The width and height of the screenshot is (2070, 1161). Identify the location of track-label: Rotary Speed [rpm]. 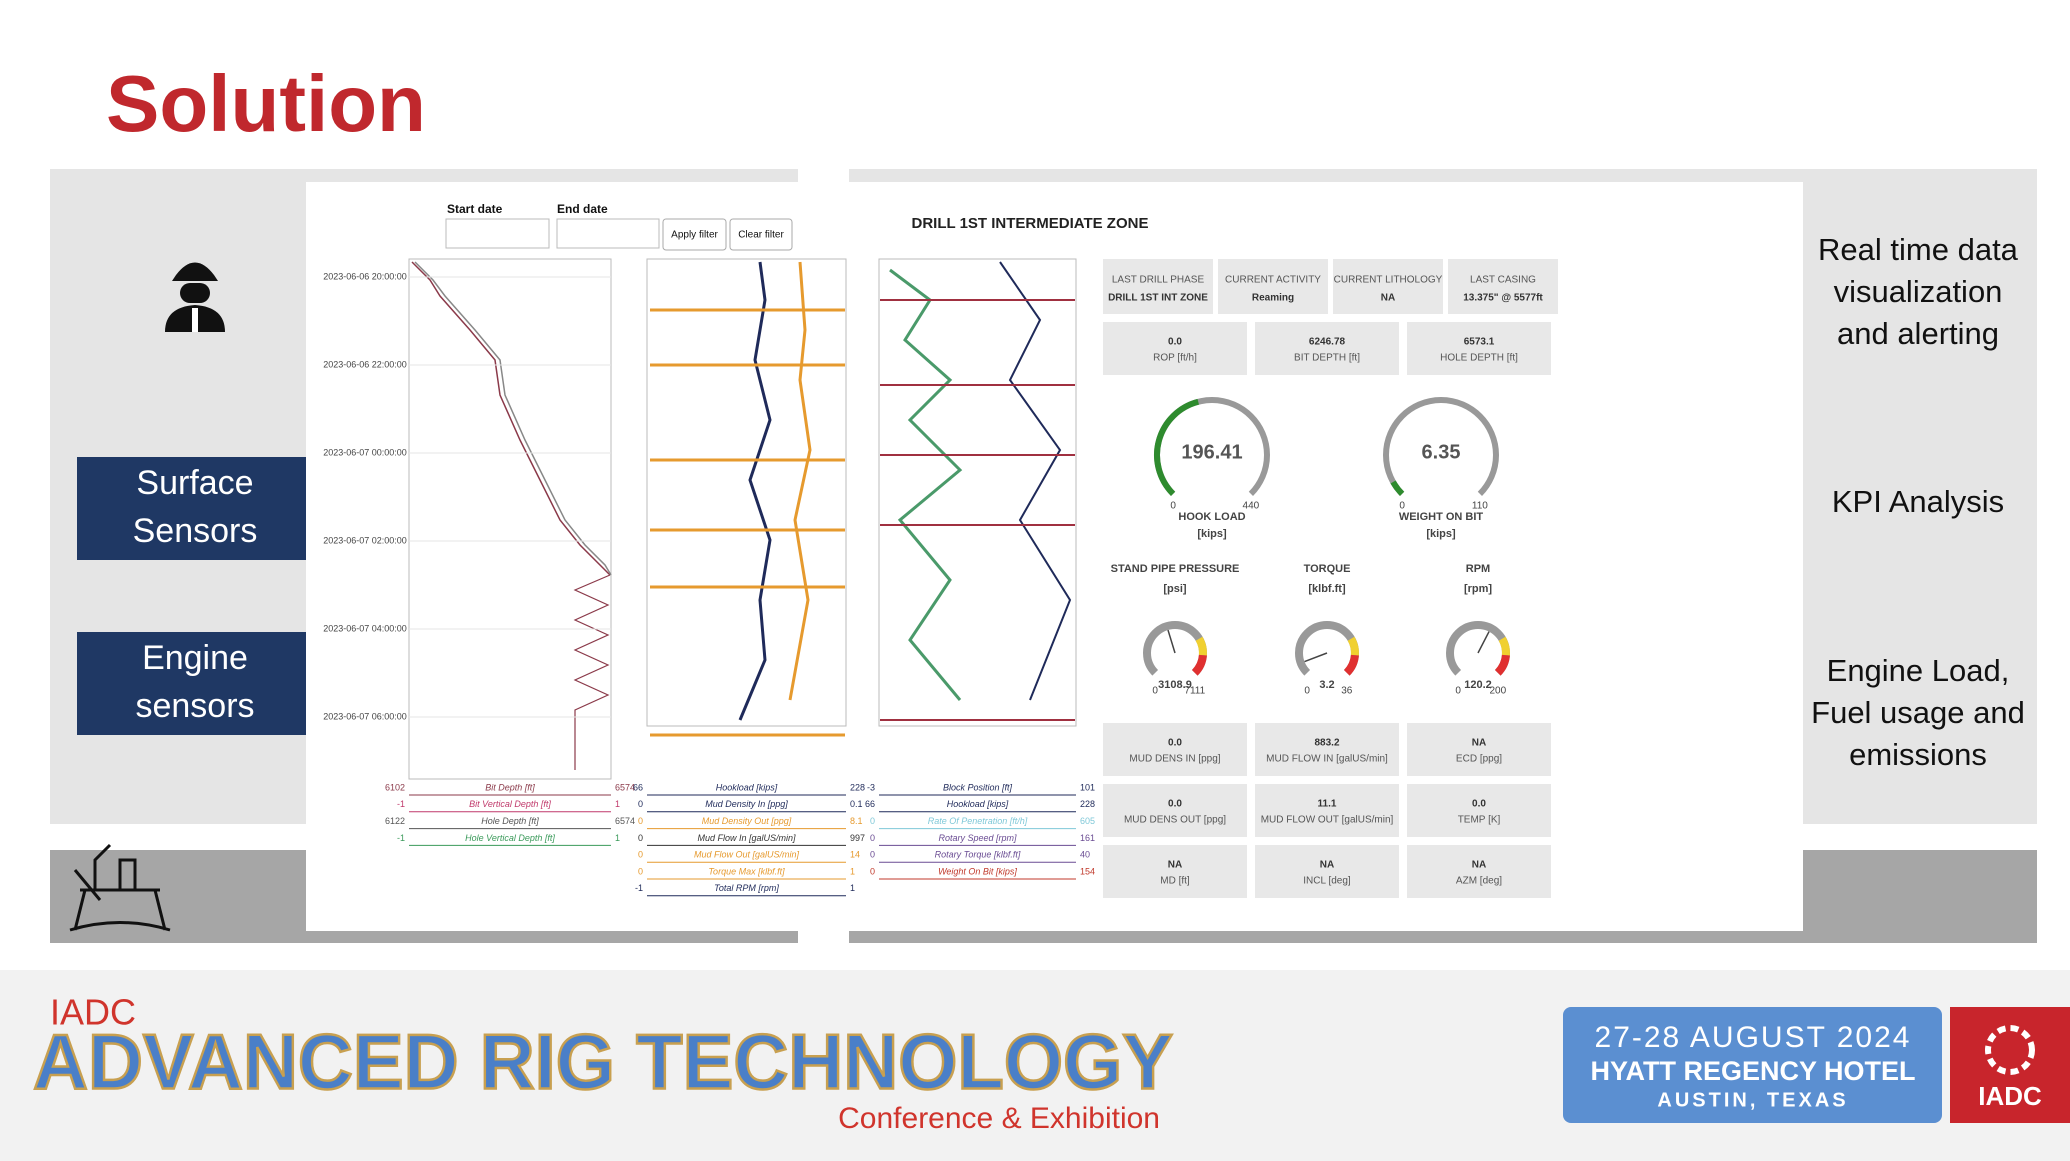
(977, 838).